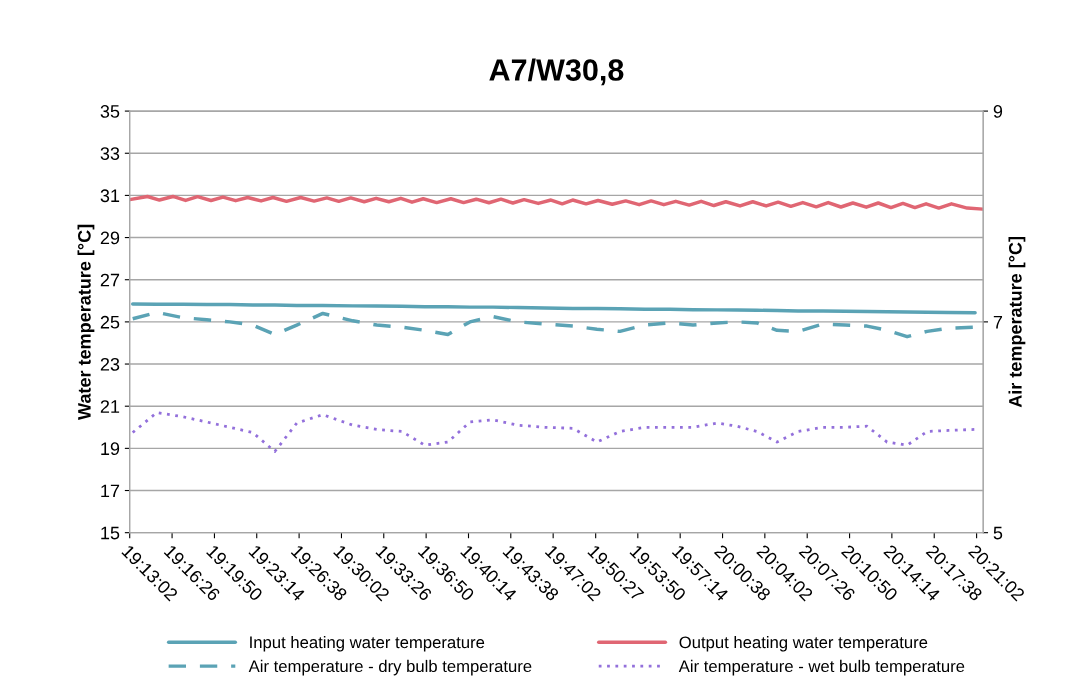 The width and height of the screenshot is (1090, 690). I want to click on y-tick-label: 25, so click(110, 322).